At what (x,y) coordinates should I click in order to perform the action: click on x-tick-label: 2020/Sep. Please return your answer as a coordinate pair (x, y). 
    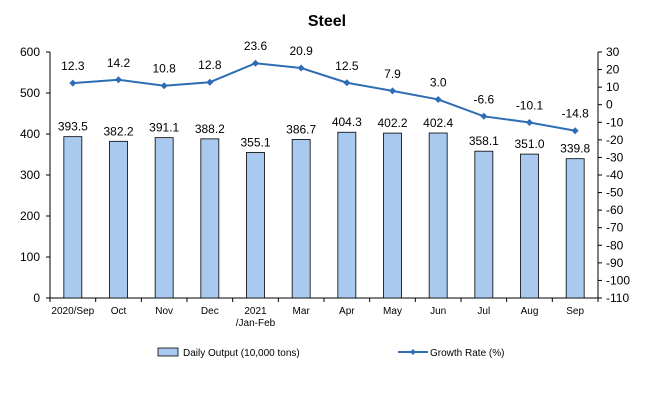
    Looking at the image, I should click on (72, 311).